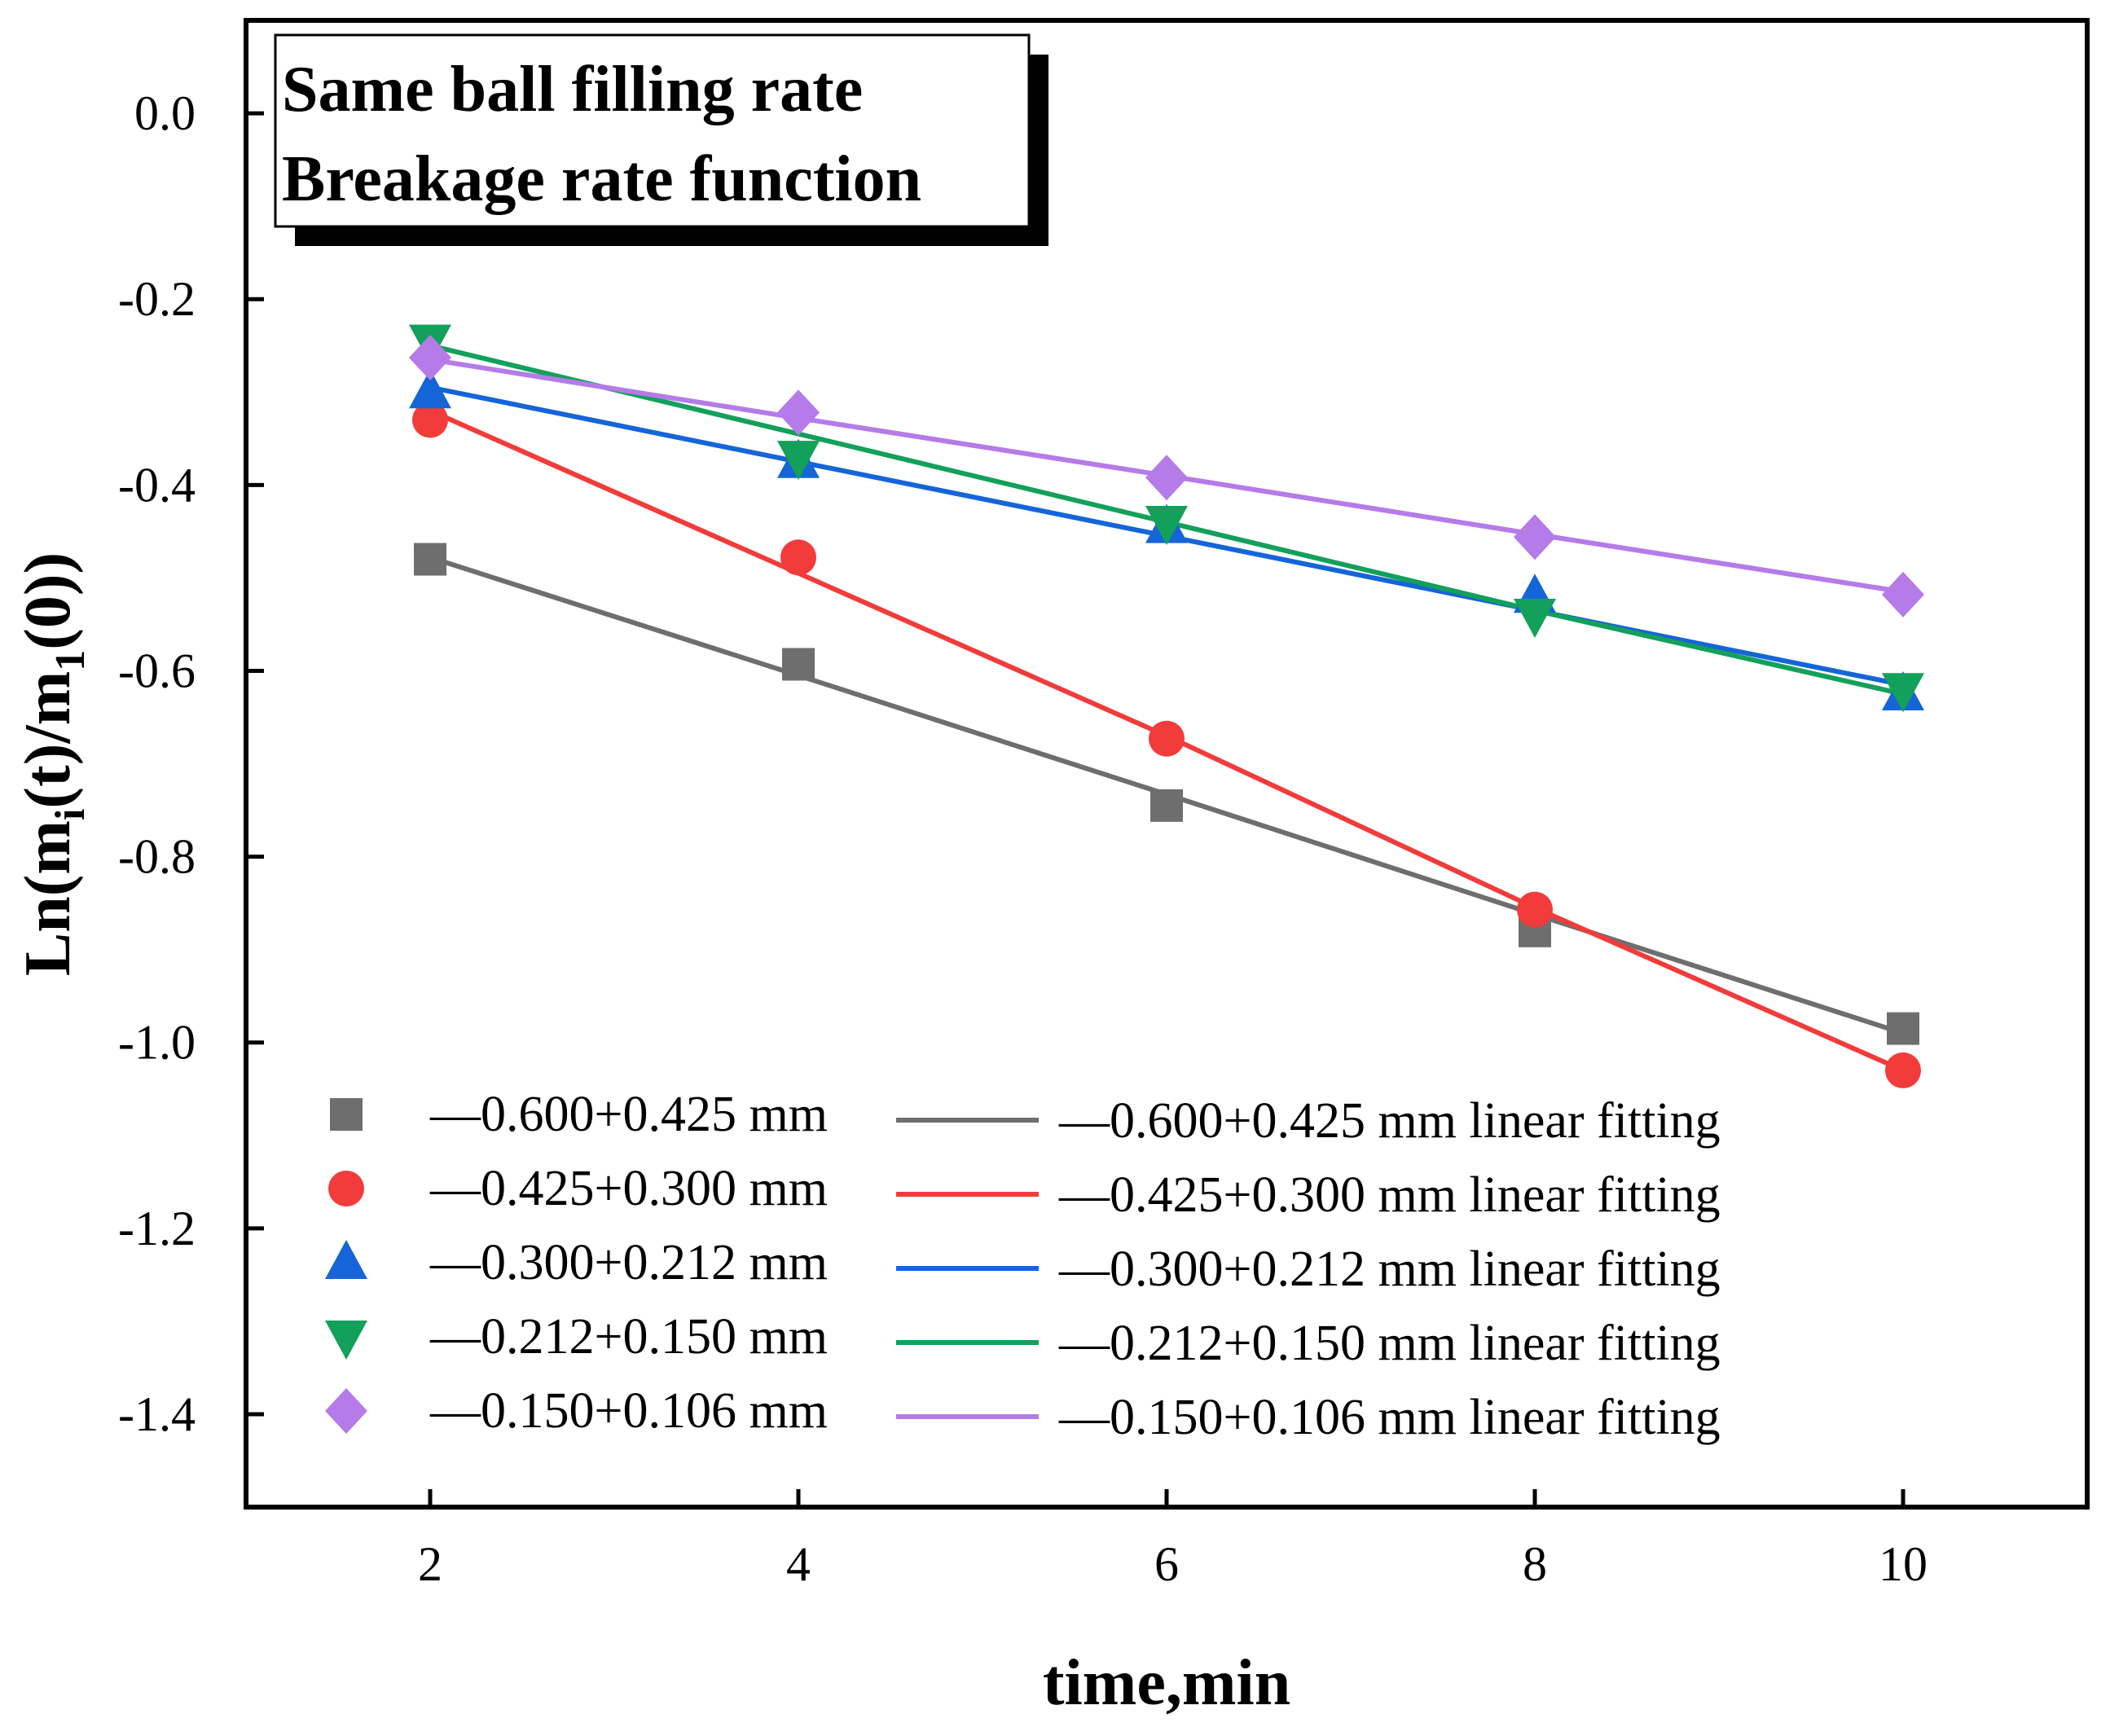  Describe the element at coordinates (628, 1262) in the screenshot. I see `legend-label-series-3: —0.300+0.212 mm` at that location.